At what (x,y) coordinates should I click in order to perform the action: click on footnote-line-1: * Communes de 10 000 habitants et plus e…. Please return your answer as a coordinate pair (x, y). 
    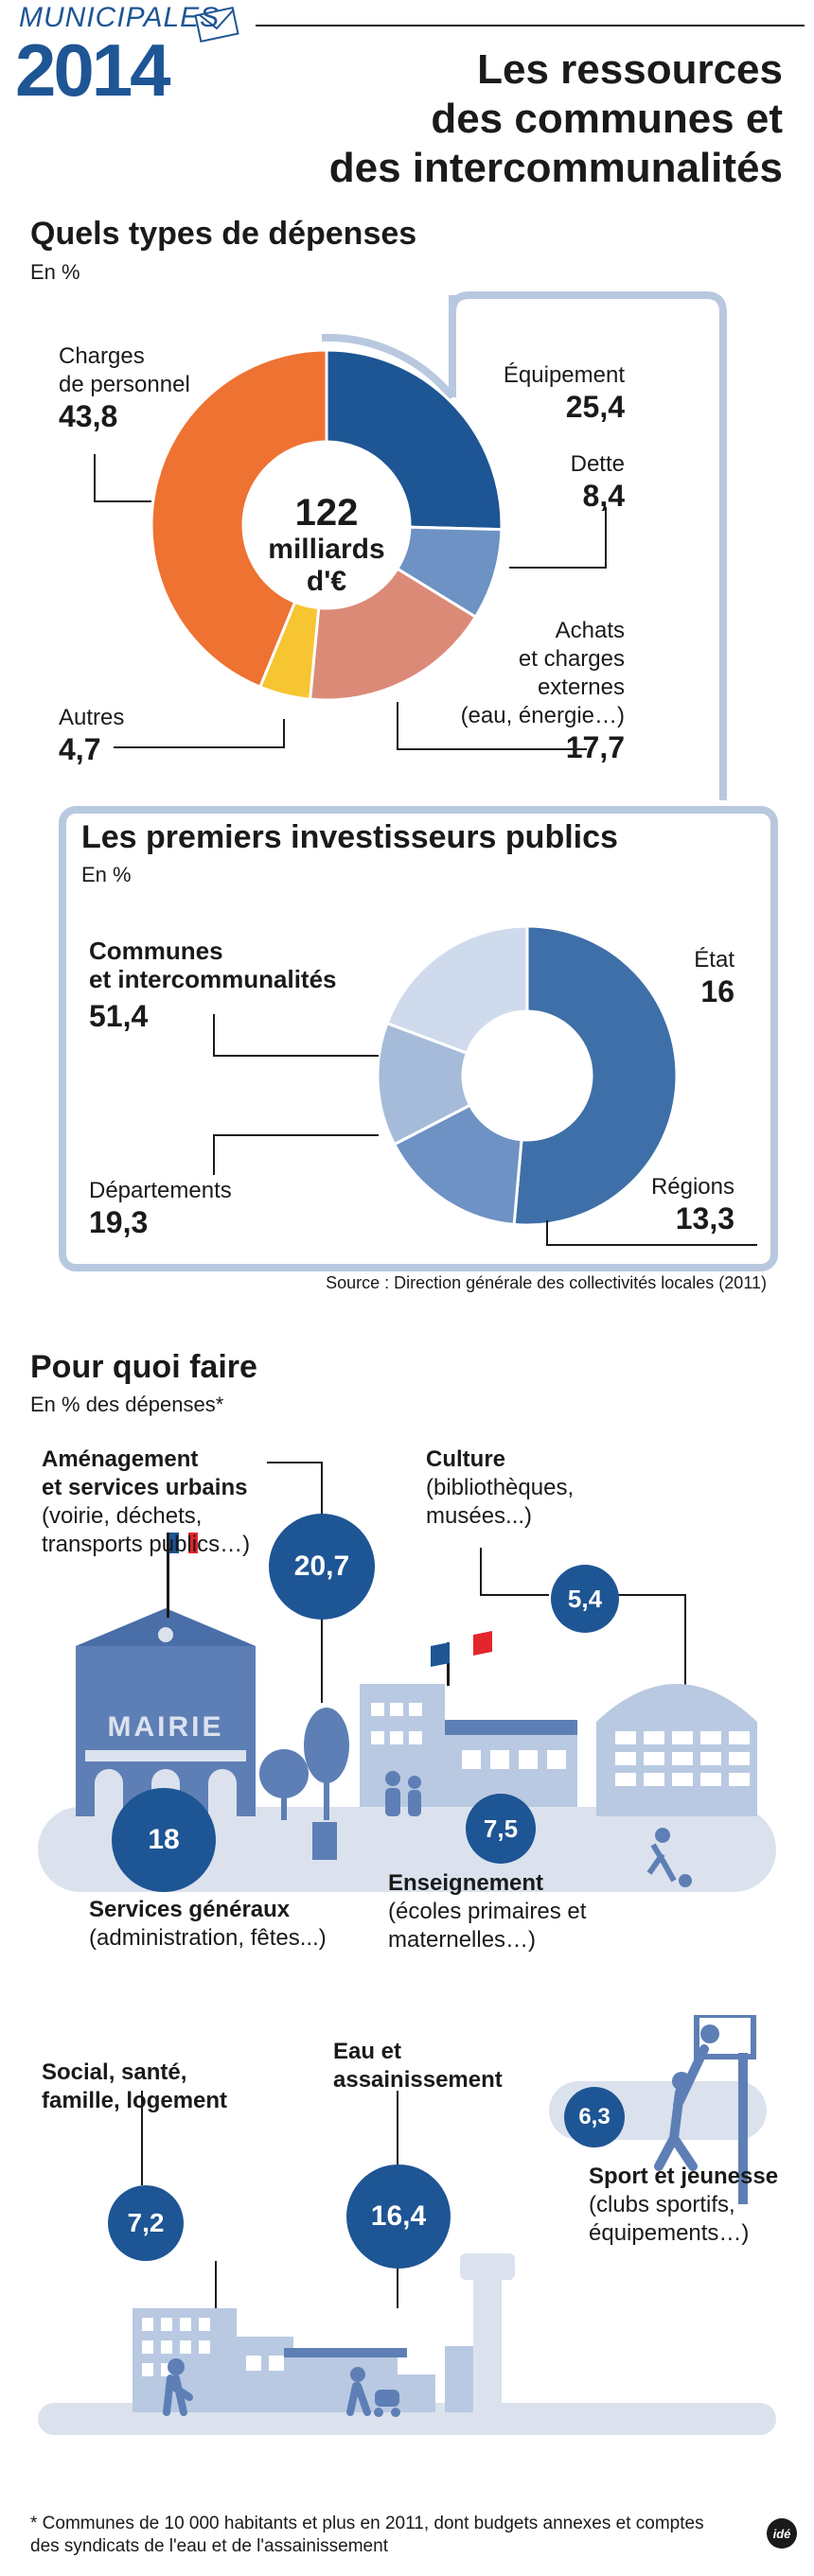
    Looking at the image, I should click on (367, 2524).